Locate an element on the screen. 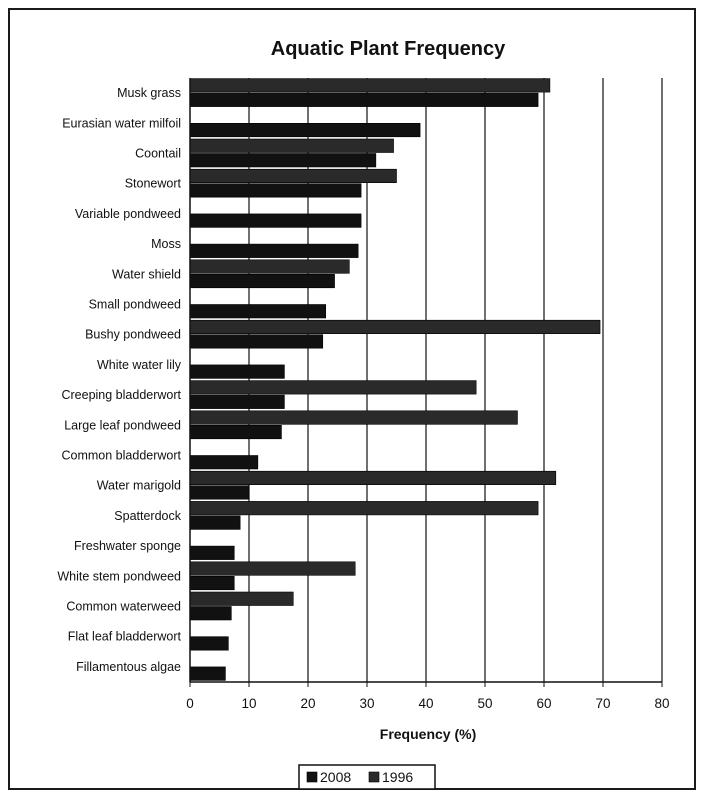 Image resolution: width=707 pixels, height=800 pixels. x-axis-label: Frequency (%) is located at coordinates (428, 734).